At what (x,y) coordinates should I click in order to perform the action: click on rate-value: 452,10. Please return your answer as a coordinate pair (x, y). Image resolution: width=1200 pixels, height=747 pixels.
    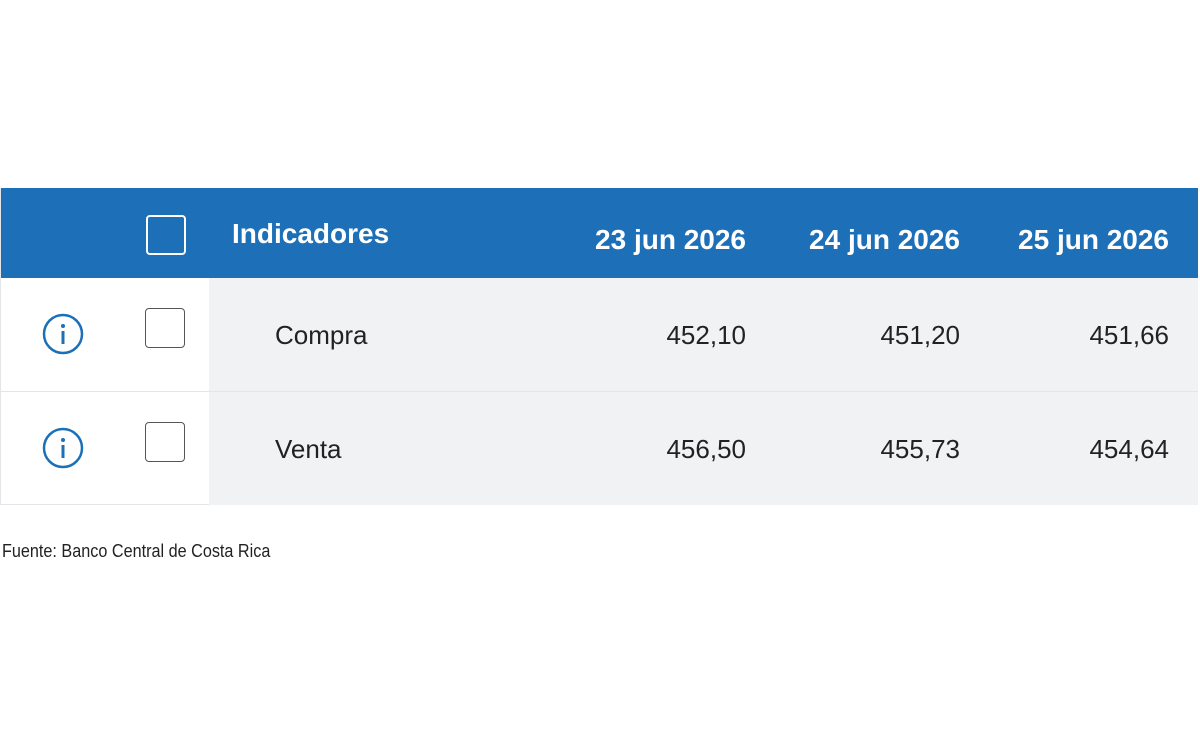
    Looking at the image, I should click on (706, 335).